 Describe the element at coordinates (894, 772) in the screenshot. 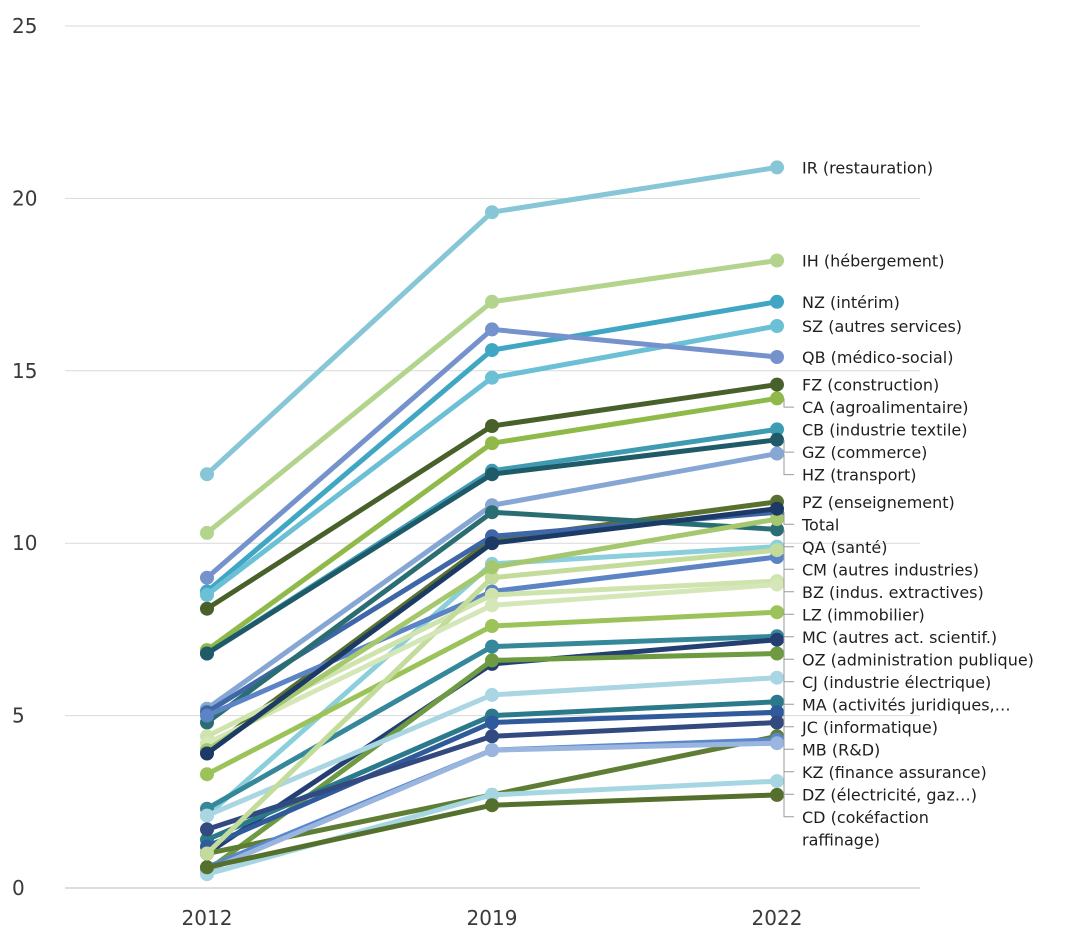

I see `series-label-text: KZ (finance assurance)` at that location.